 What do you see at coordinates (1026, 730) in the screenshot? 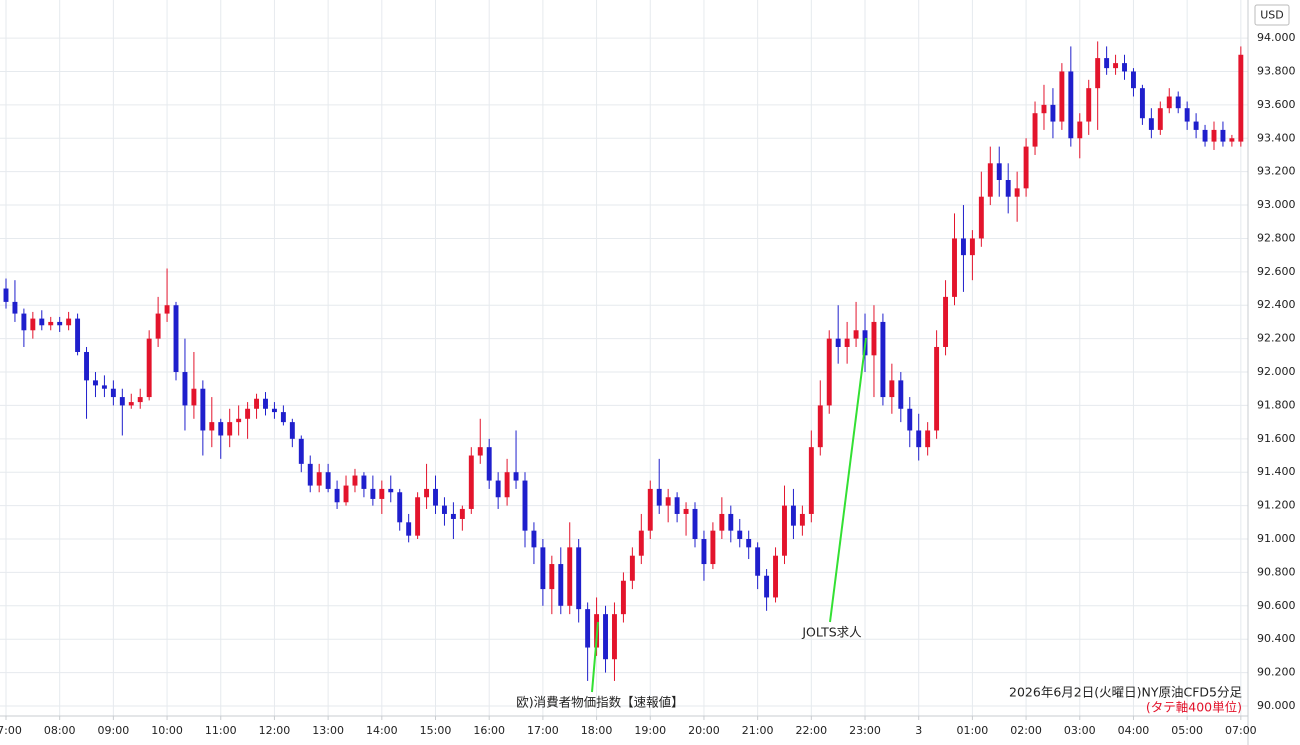
I see `x-tick-label: 02:00` at bounding box center [1026, 730].